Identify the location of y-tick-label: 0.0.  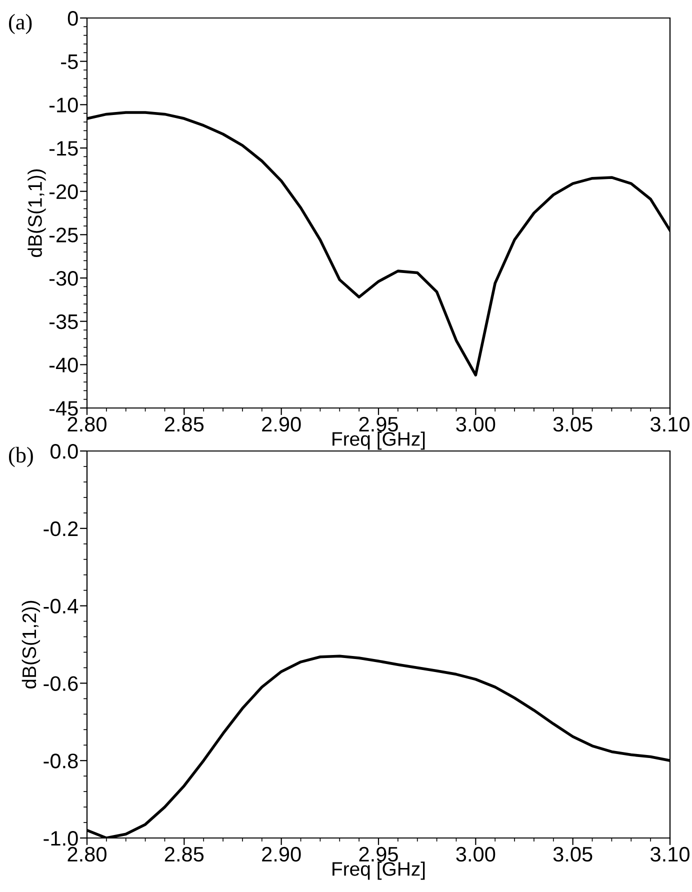
(64, 451).